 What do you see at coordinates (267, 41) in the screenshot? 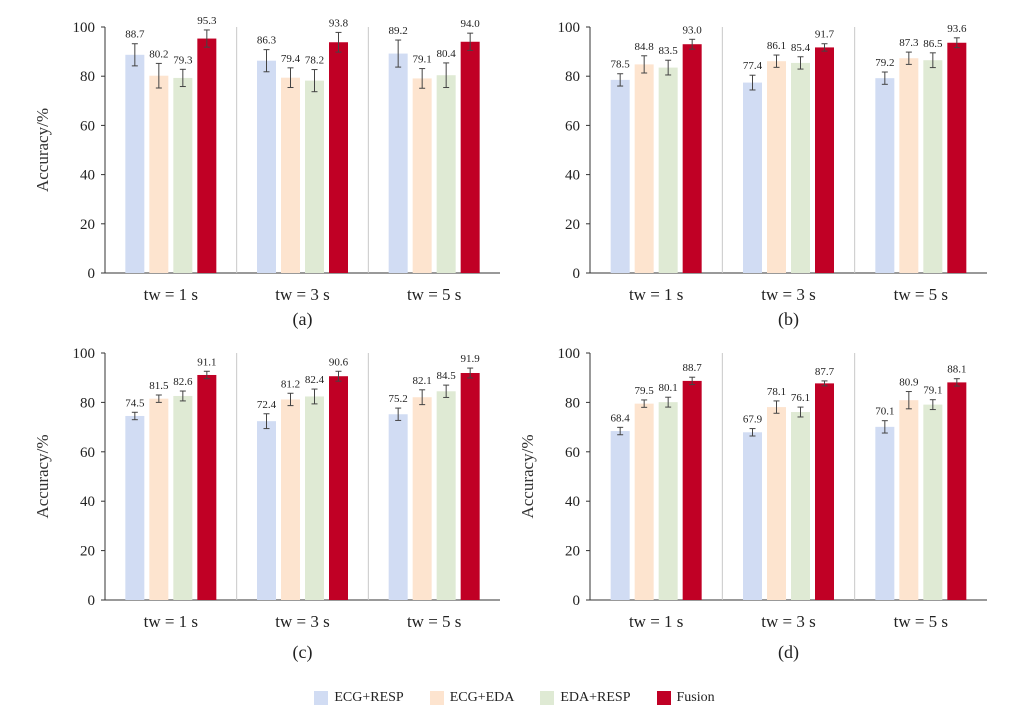
I see `panel-1-data-label: 86.3` at bounding box center [267, 41].